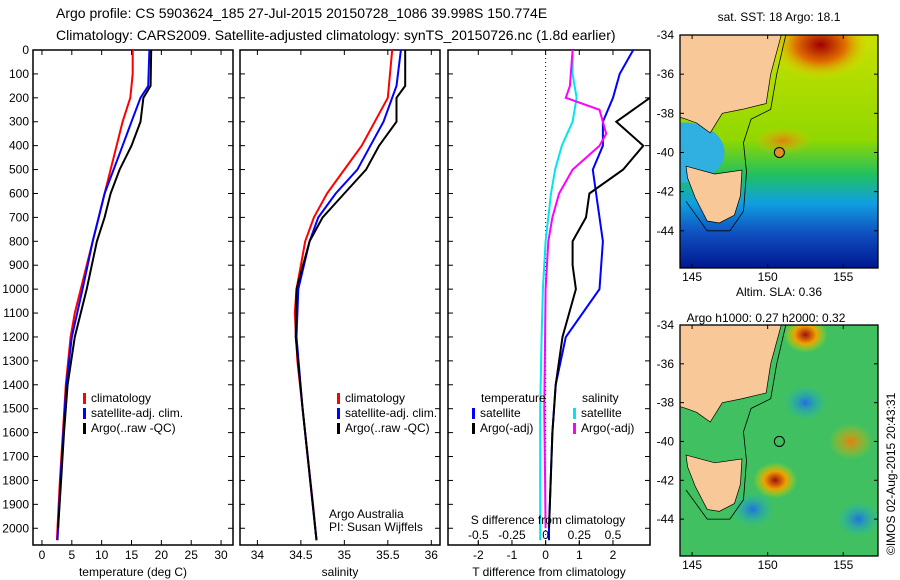  I want to click on map-y-tick-label: -42, so click(666, 192).